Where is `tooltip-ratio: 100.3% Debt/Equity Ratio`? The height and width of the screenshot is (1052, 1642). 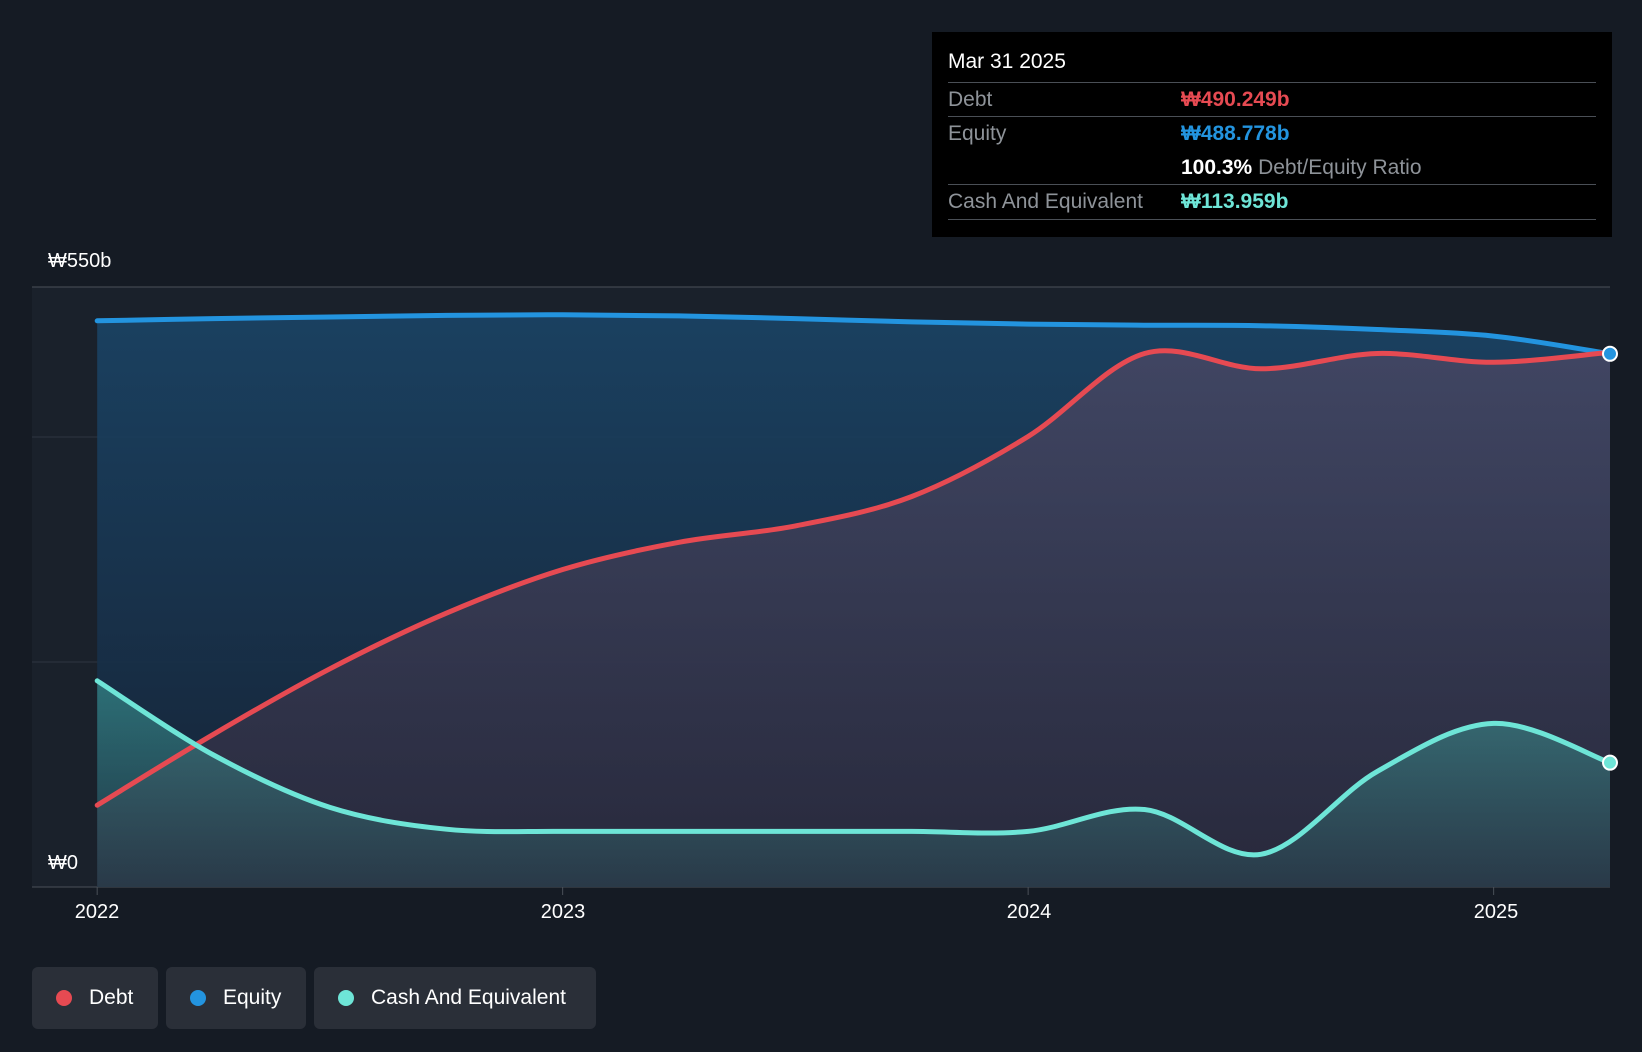
tooltip-ratio: 100.3% Debt/Equity Ratio is located at coordinates (1301, 168).